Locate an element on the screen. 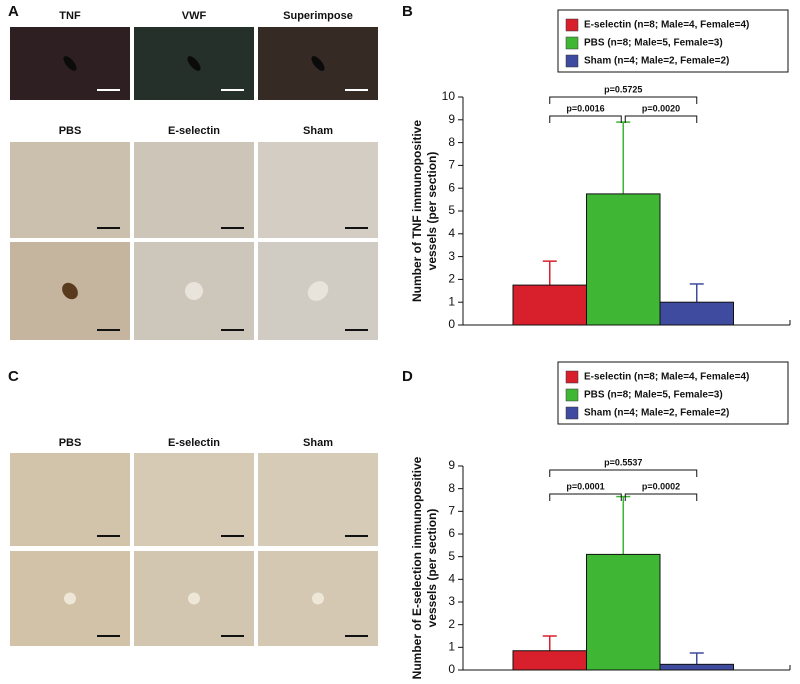 This screenshot has width=800, height=684. image-label: VWF is located at coordinates (194, 16).